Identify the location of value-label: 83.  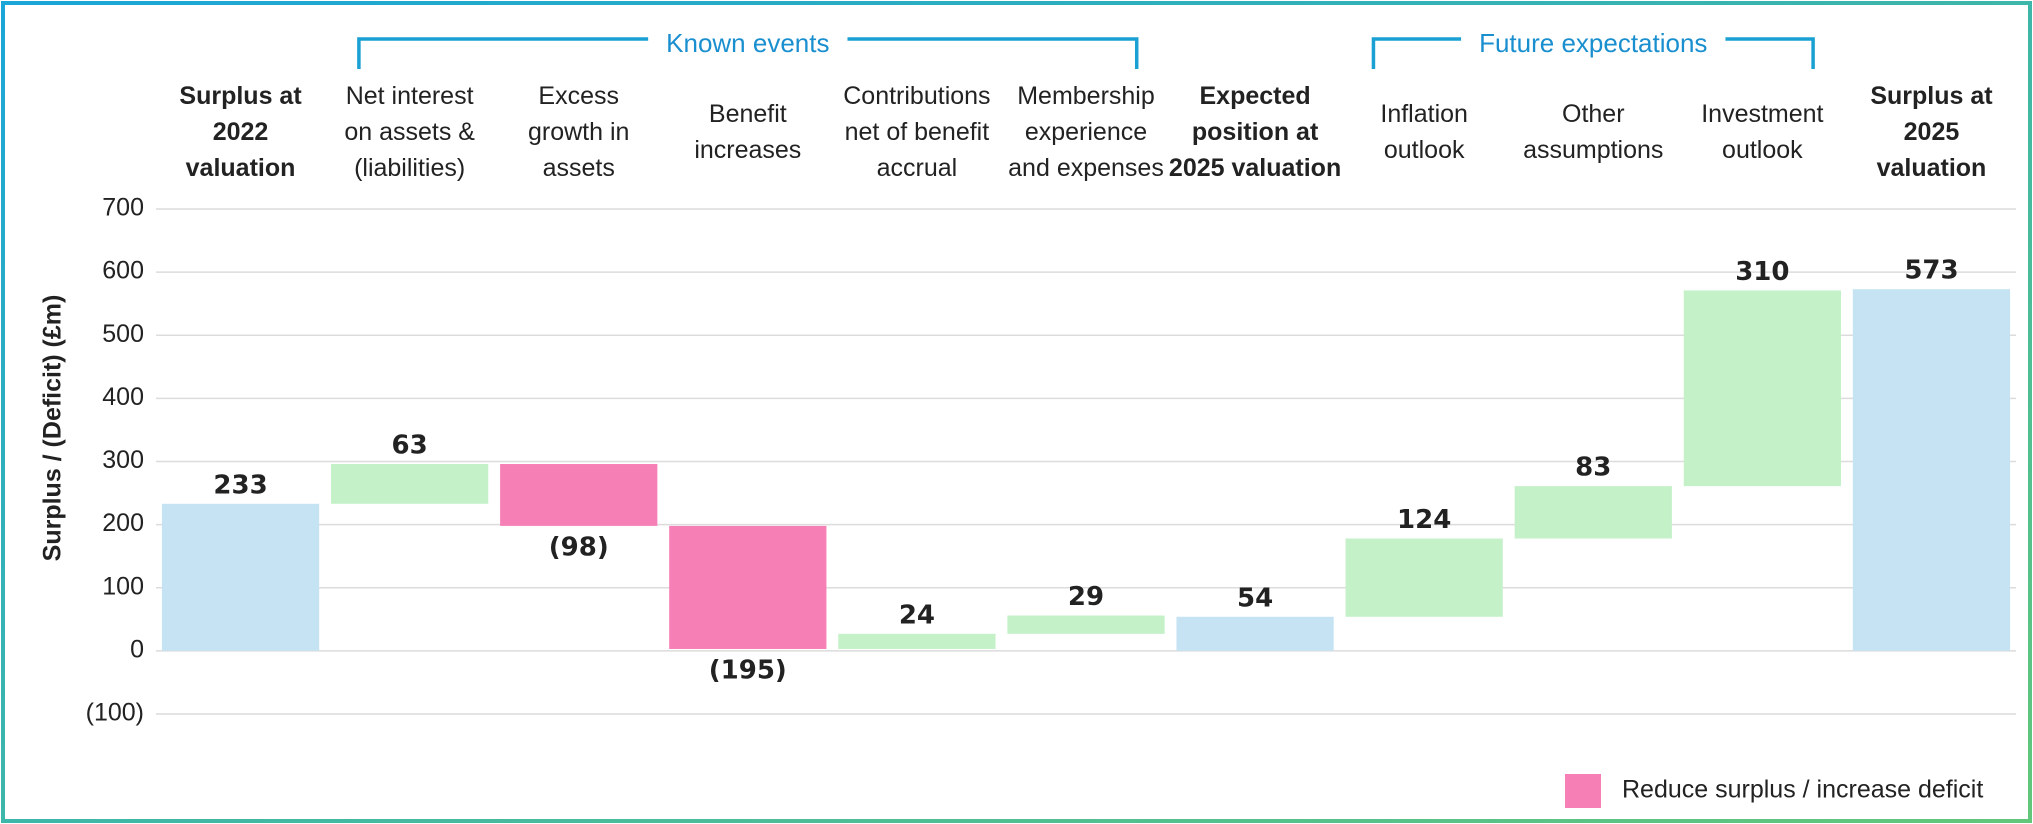
(1593, 468).